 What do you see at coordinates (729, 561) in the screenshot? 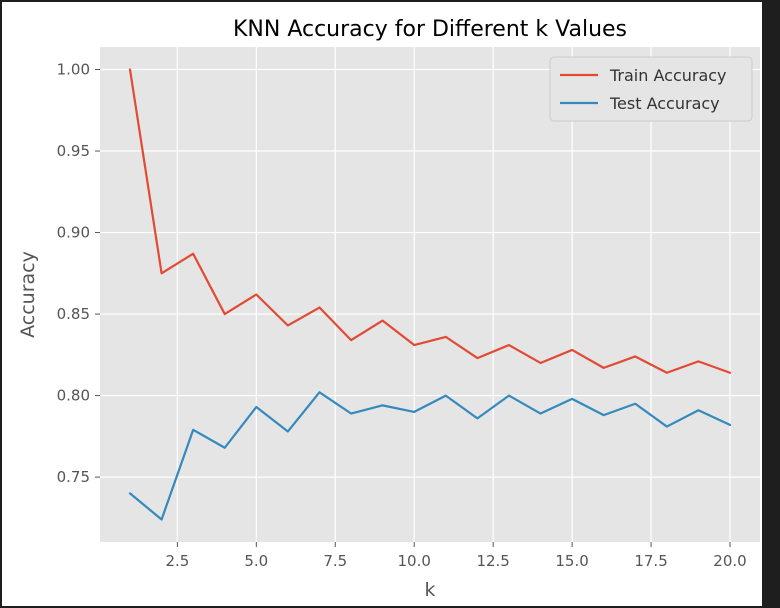
I see `x-tick-label: 20.0` at bounding box center [729, 561].